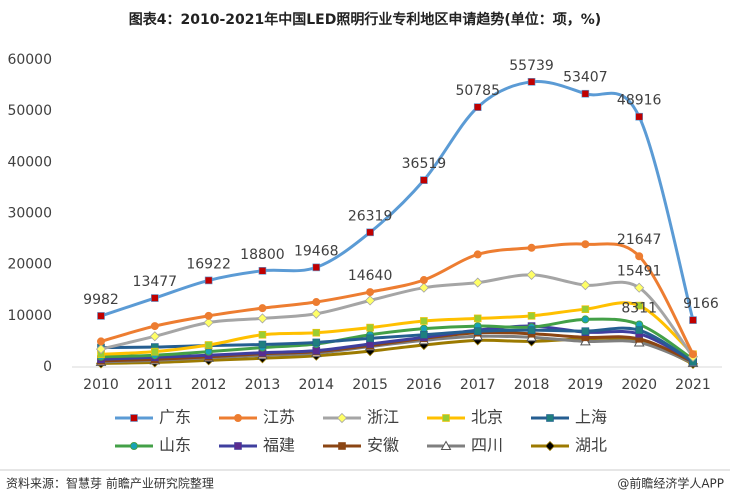  Describe the element at coordinates (532, 385) in the screenshot. I see `x-tick-label: 2018` at that location.